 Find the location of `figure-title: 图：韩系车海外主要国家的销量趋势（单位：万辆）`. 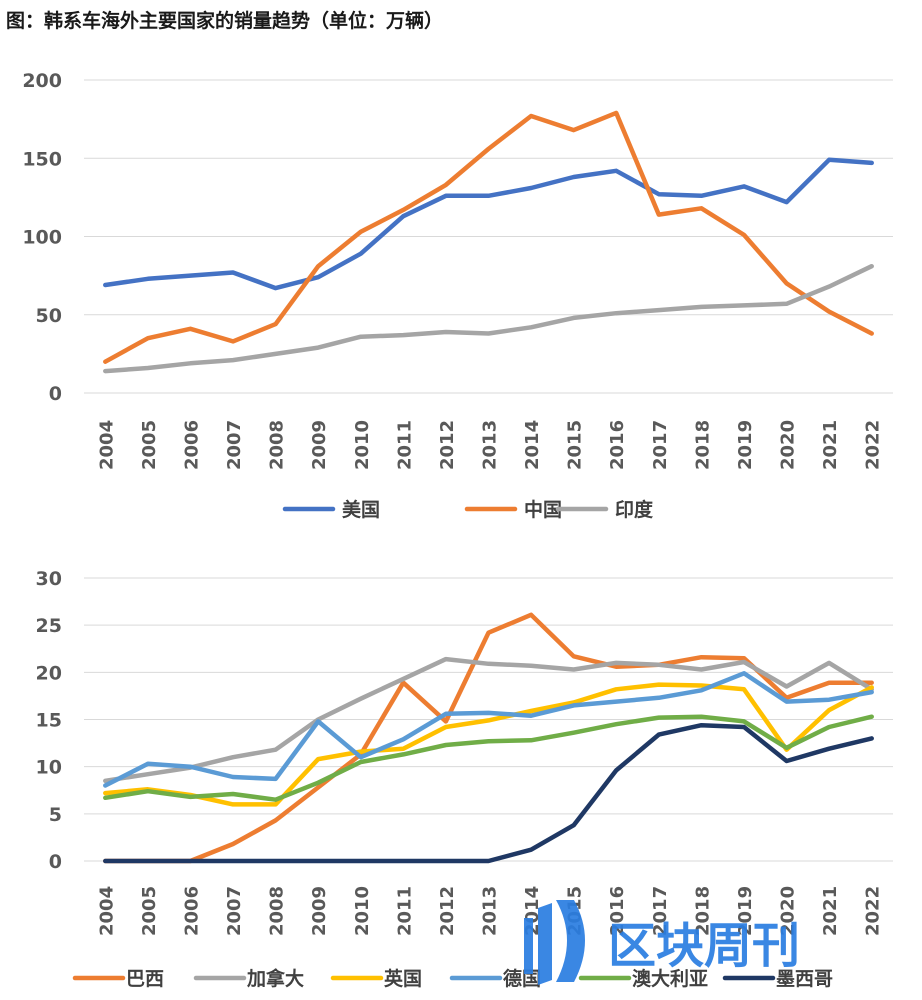

figure-title: 图：韩系车海外主要国家的销量趋势（单位：万辆） is located at coordinates (225, 21).